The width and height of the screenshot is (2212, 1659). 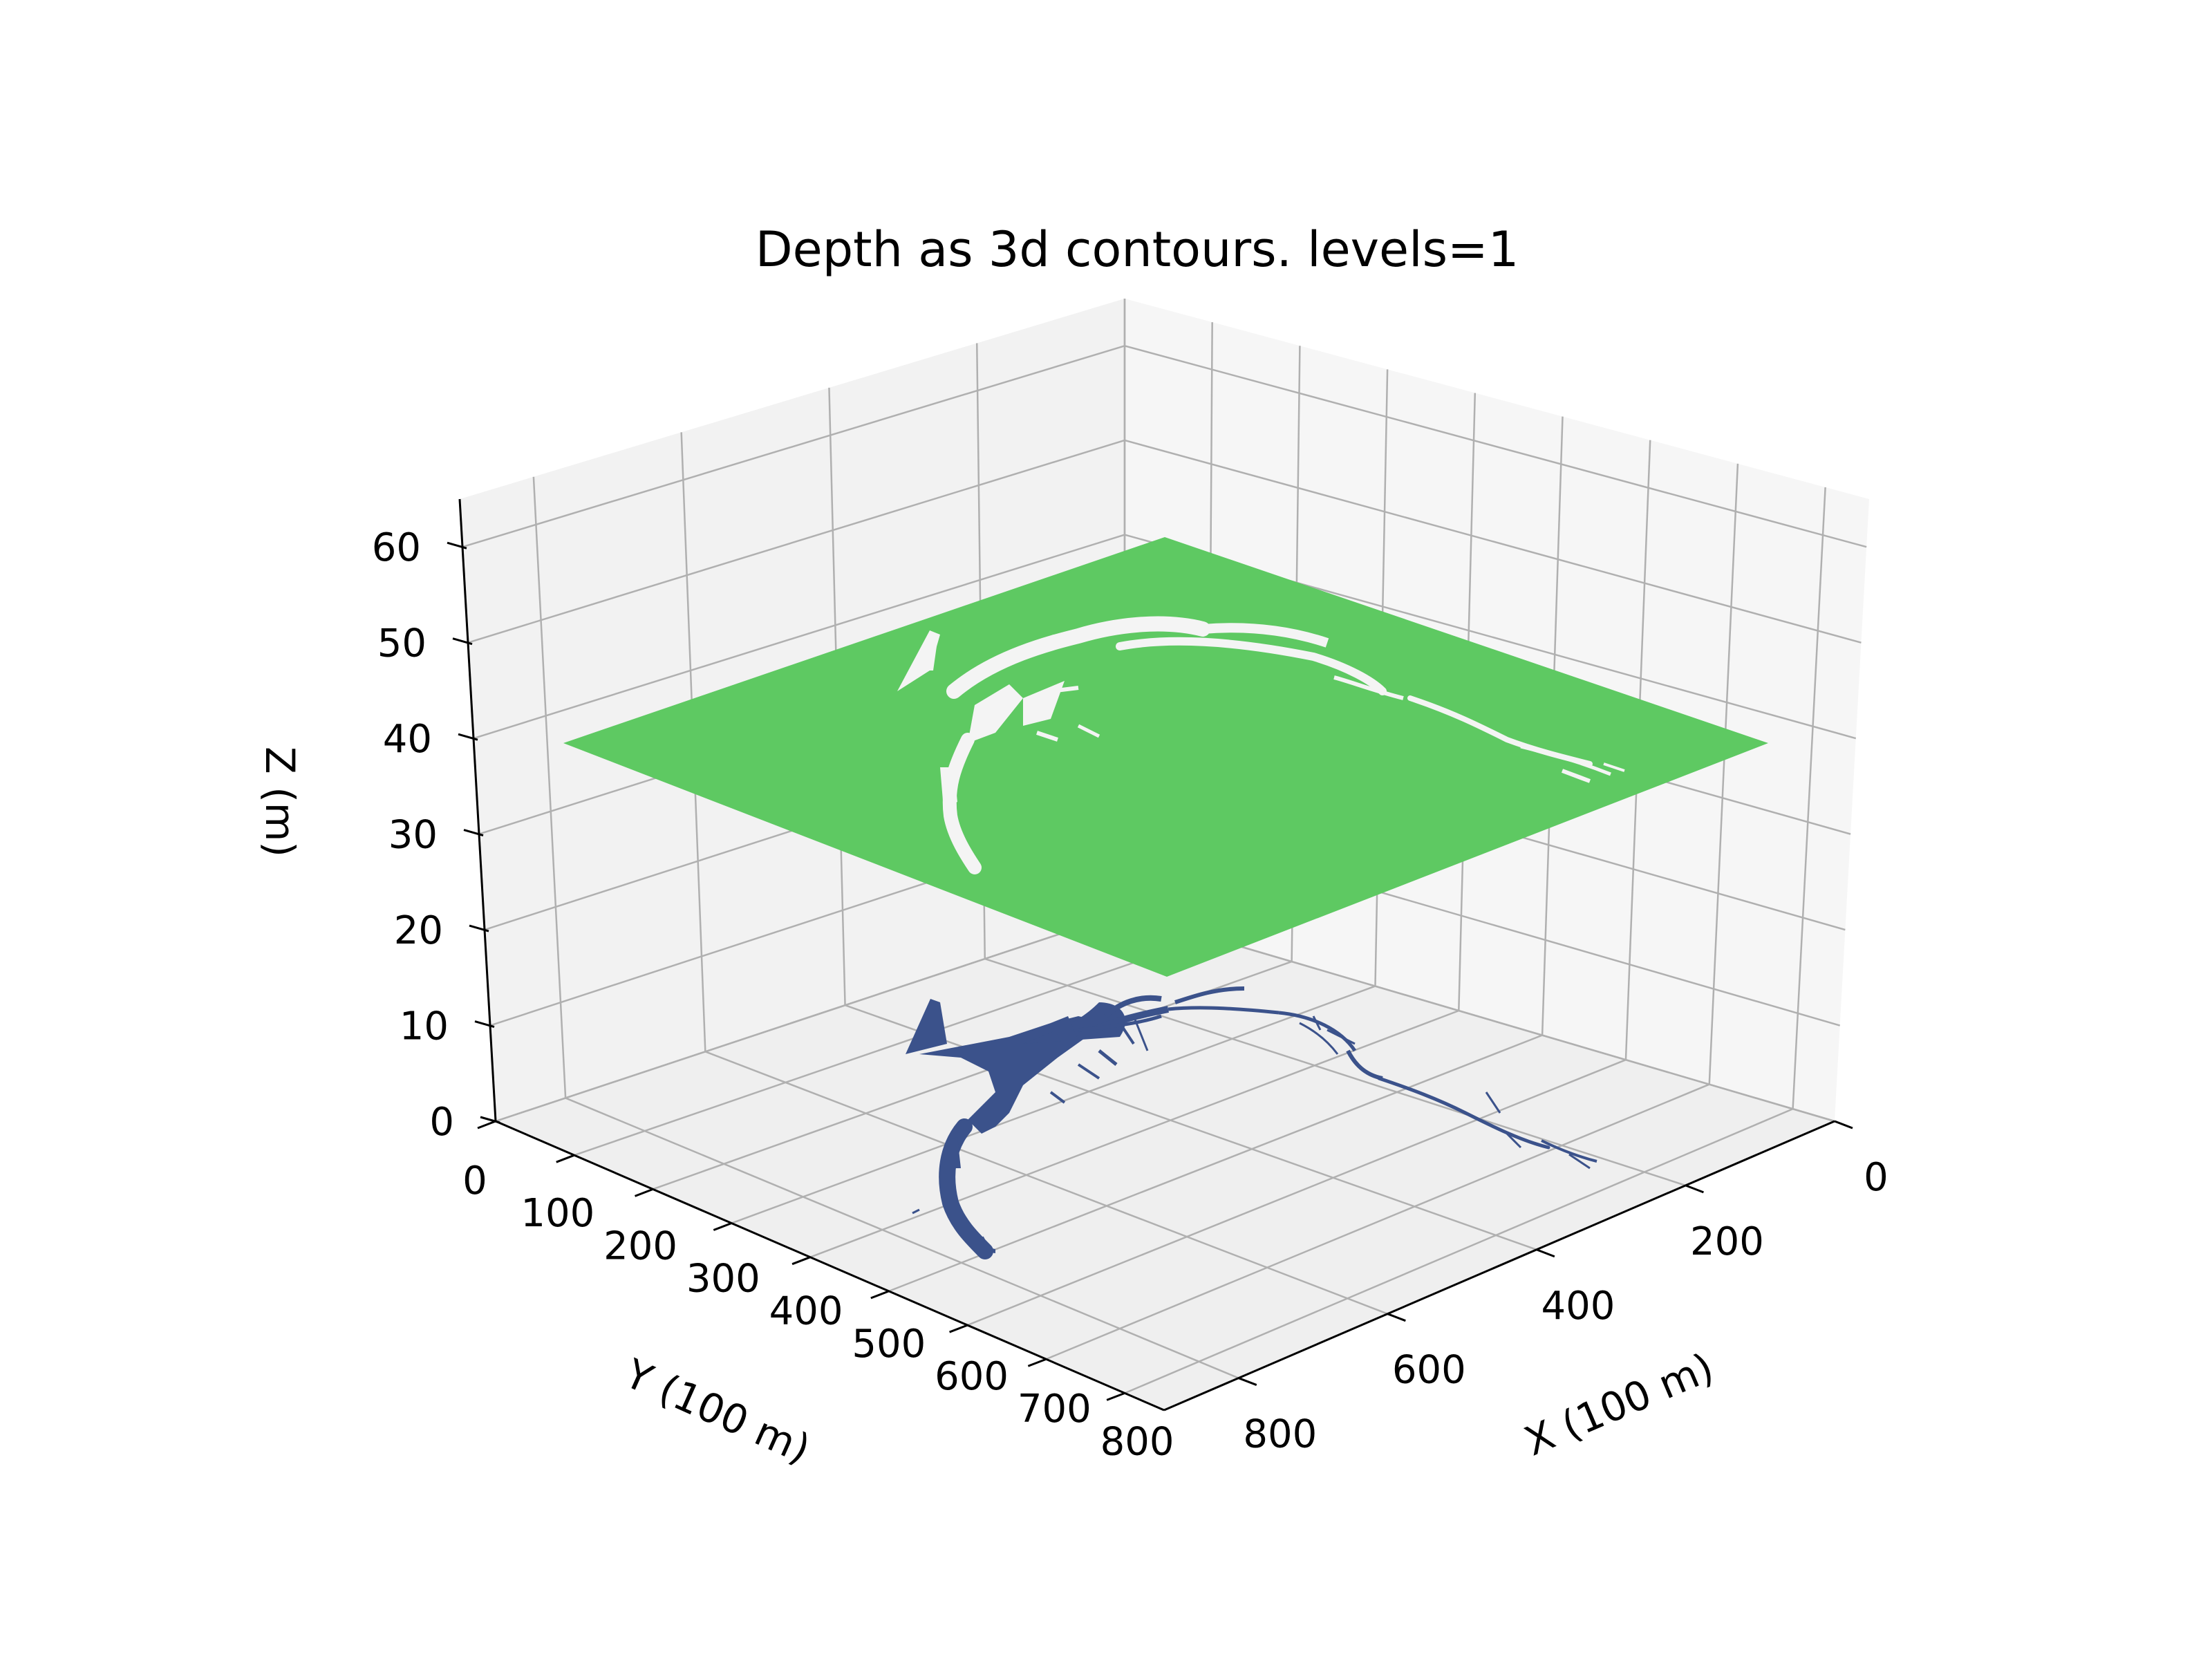 What do you see at coordinates (1429, 1370) in the screenshot?
I see `x-tick-label: 600` at bounding box center [1429, 1370].